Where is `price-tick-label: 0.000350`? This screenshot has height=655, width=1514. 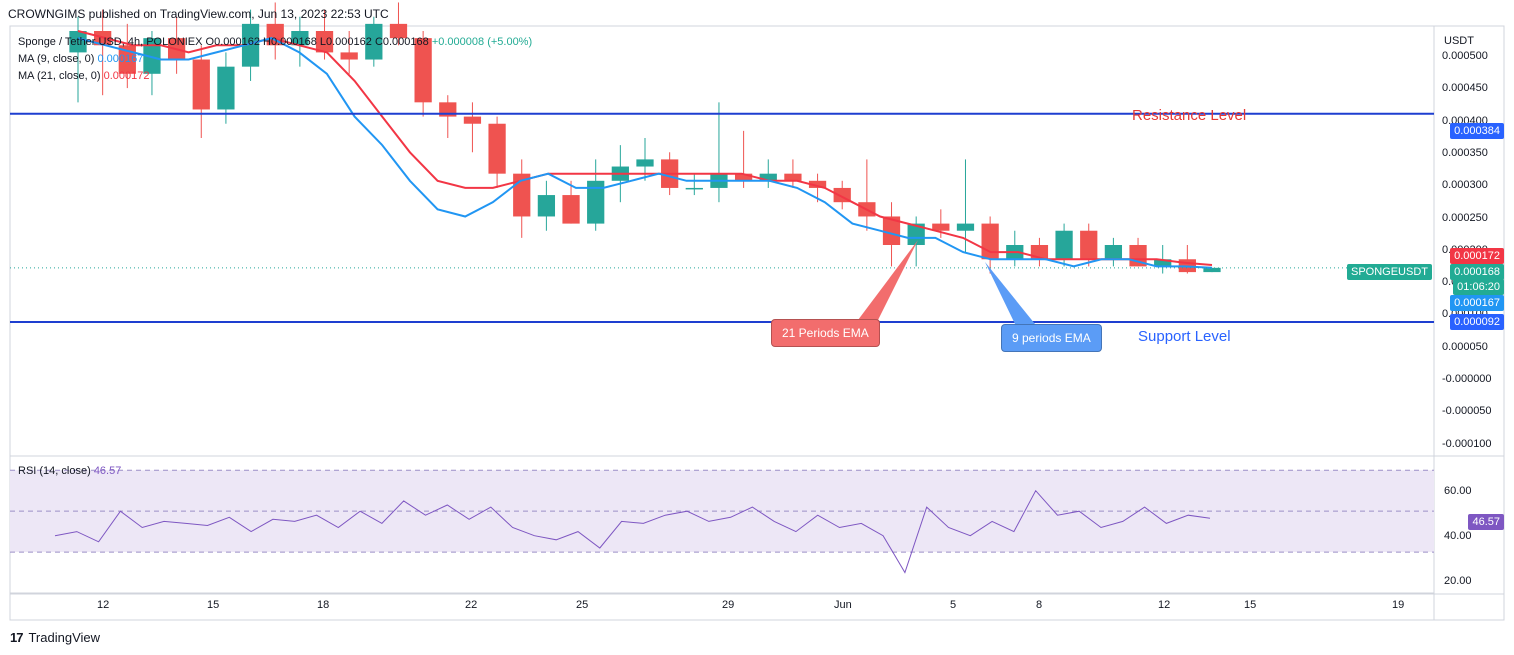 price-tick-label: 0.000350 is located at coordinates (1465, 152).